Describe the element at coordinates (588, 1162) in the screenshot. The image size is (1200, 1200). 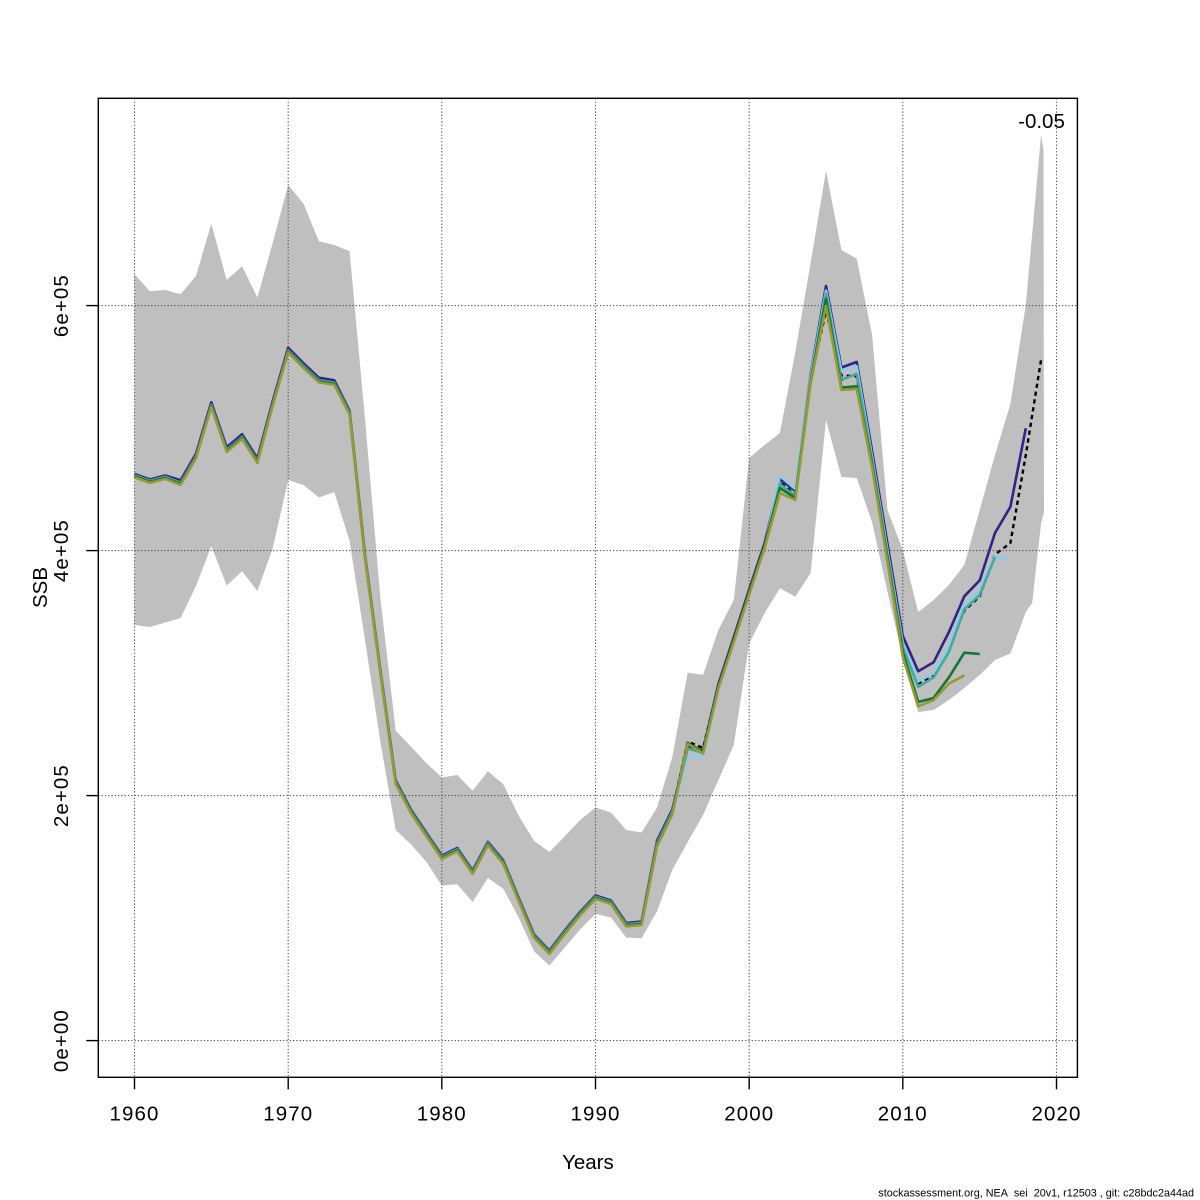
I see `svg-text: Years` at that location.